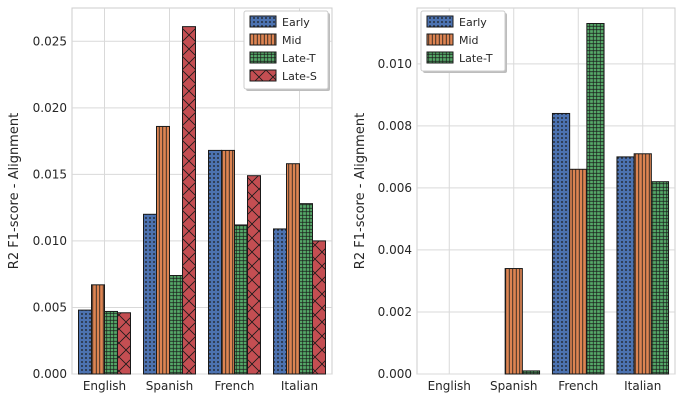  What do you see at coordinates (150, 294) in the screenshot?
I see `bar-early-spanish` at bounding box center [150, 294].